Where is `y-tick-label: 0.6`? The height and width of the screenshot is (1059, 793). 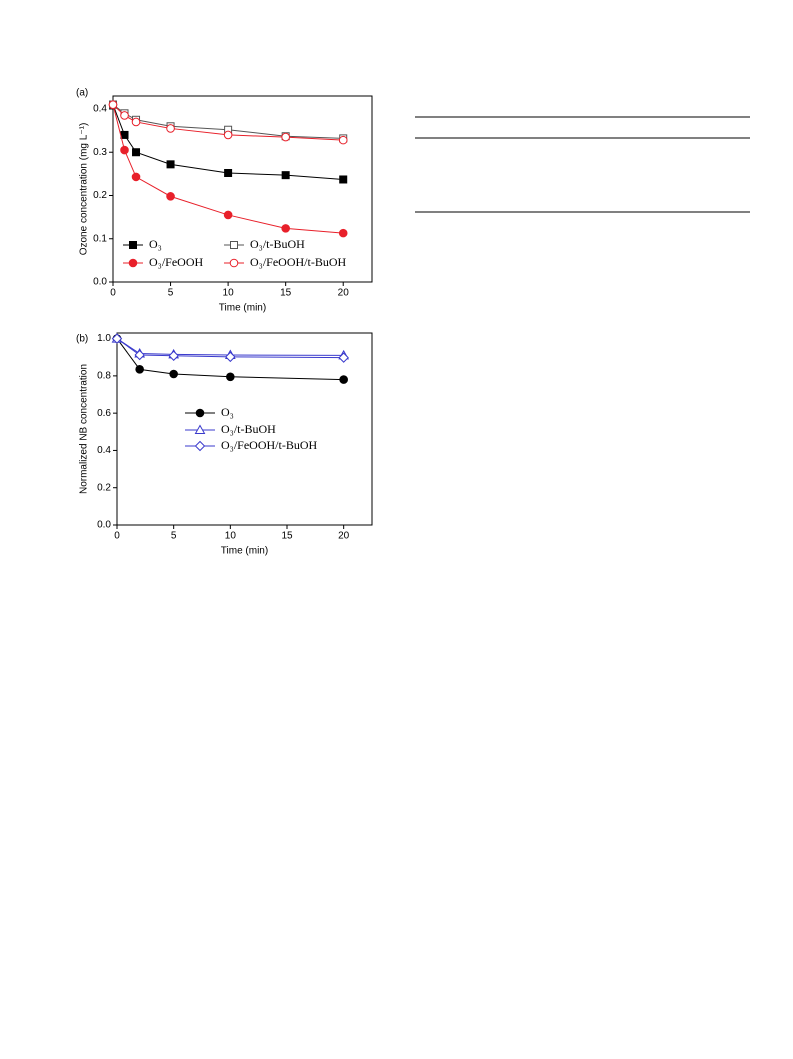
y-tick-label: 0.6 is located at coordinates (104, 413).